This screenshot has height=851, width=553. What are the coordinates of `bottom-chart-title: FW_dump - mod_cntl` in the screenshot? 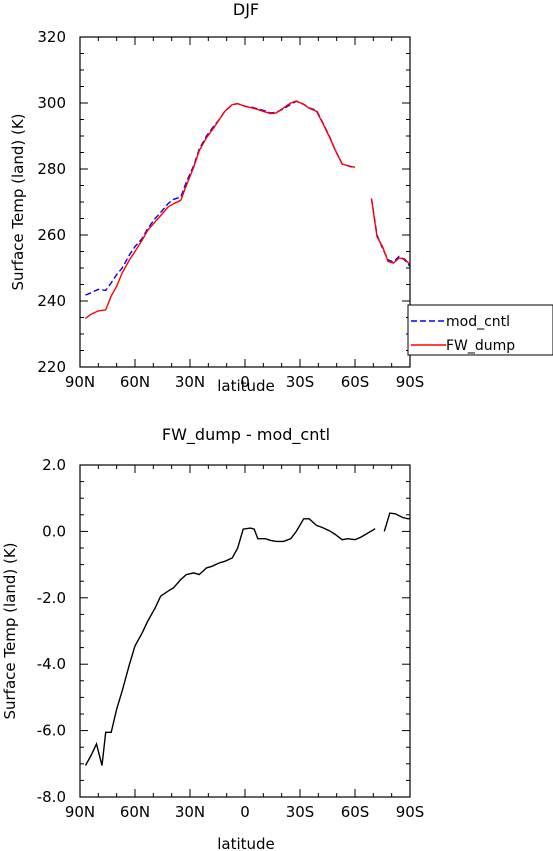 It's located at (246, 435).